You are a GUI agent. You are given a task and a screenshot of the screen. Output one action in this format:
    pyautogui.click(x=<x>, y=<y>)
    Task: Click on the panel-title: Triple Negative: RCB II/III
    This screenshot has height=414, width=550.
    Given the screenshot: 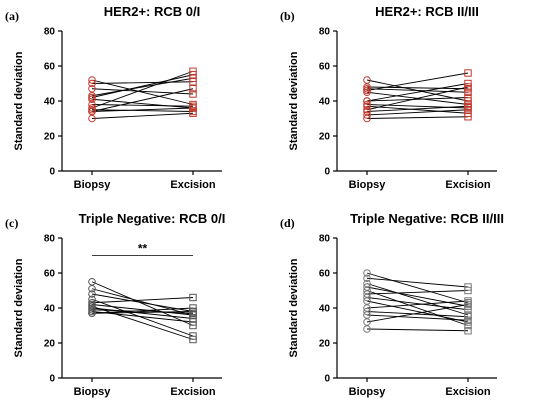 What is the action you would take?
    pyautogui.click(x=427, y=218)
    